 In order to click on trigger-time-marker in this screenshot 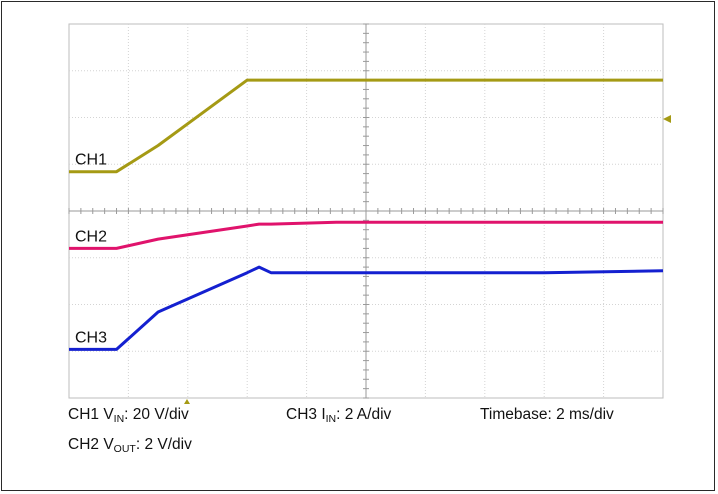, I will do `click(187, 401)`.